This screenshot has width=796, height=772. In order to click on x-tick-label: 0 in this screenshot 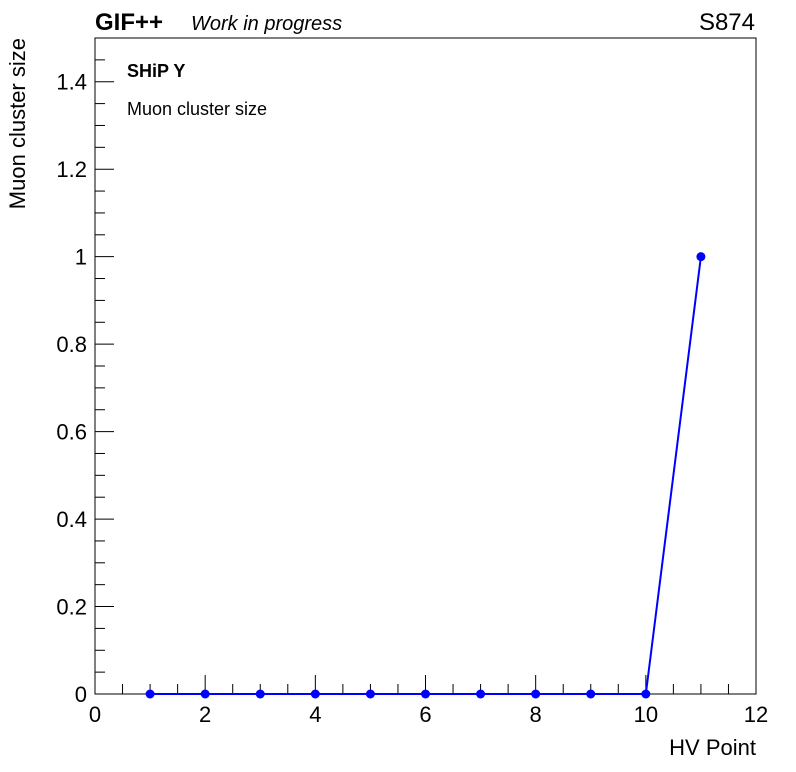, I will do `click(95, 714)`.